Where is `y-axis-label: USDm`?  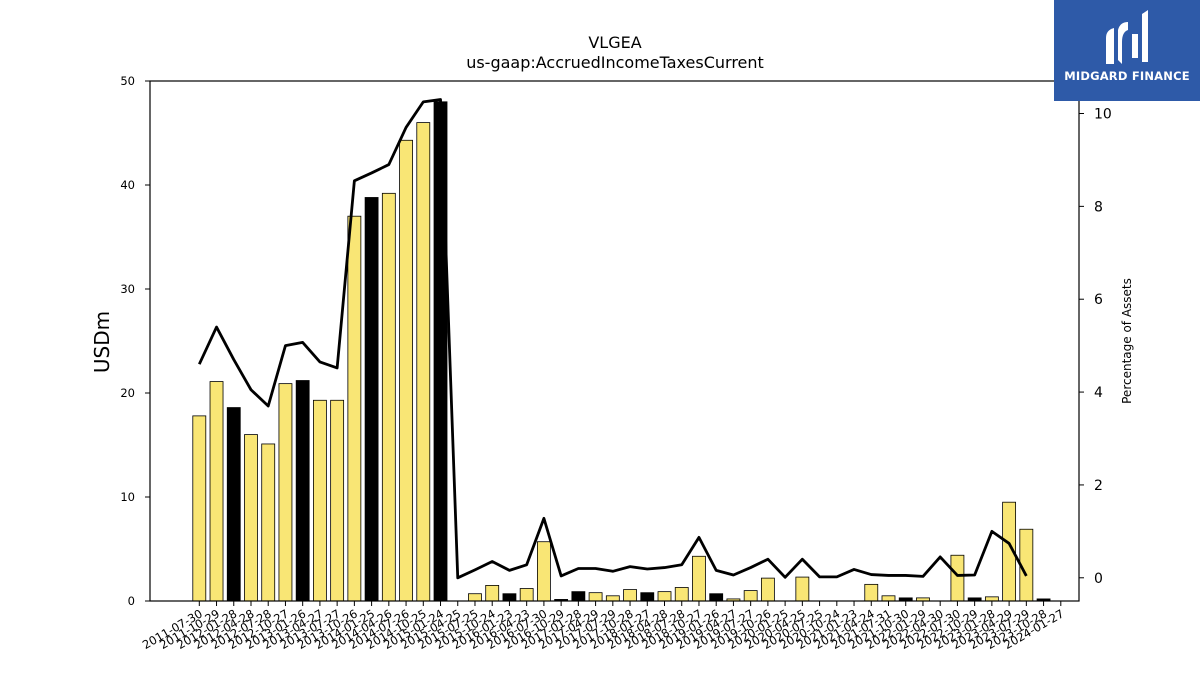
y-axis-label: USDm is located at coordinates (102, 342).